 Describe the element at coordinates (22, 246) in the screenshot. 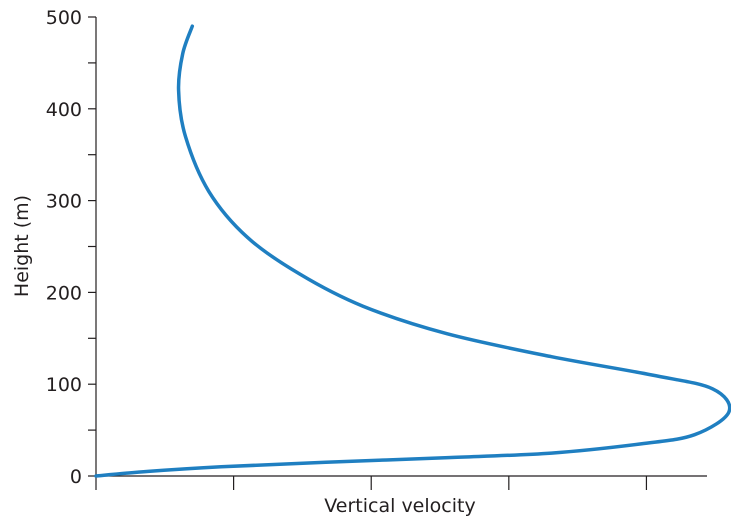

I see `y-axis-title: Height (m)` at that location.